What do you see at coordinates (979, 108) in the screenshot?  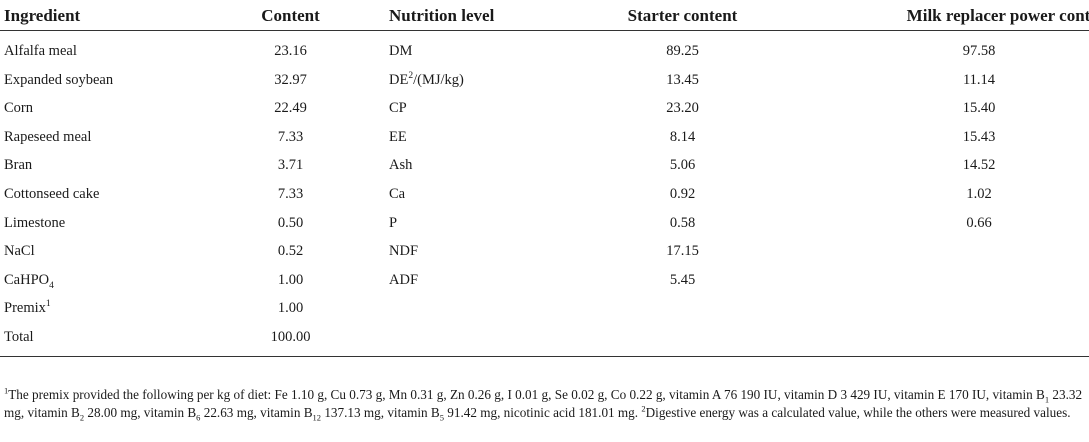 I see `milk-replacer-cell: 15.40` at bounding box center [979, 108].